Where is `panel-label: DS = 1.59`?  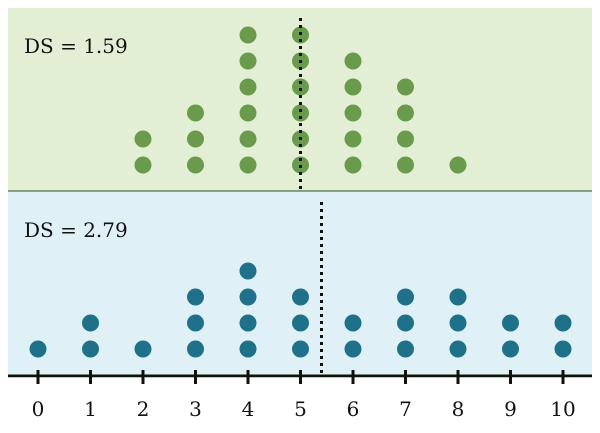
panel-label: DS = 1.59 is located at coordinates (76, 46).